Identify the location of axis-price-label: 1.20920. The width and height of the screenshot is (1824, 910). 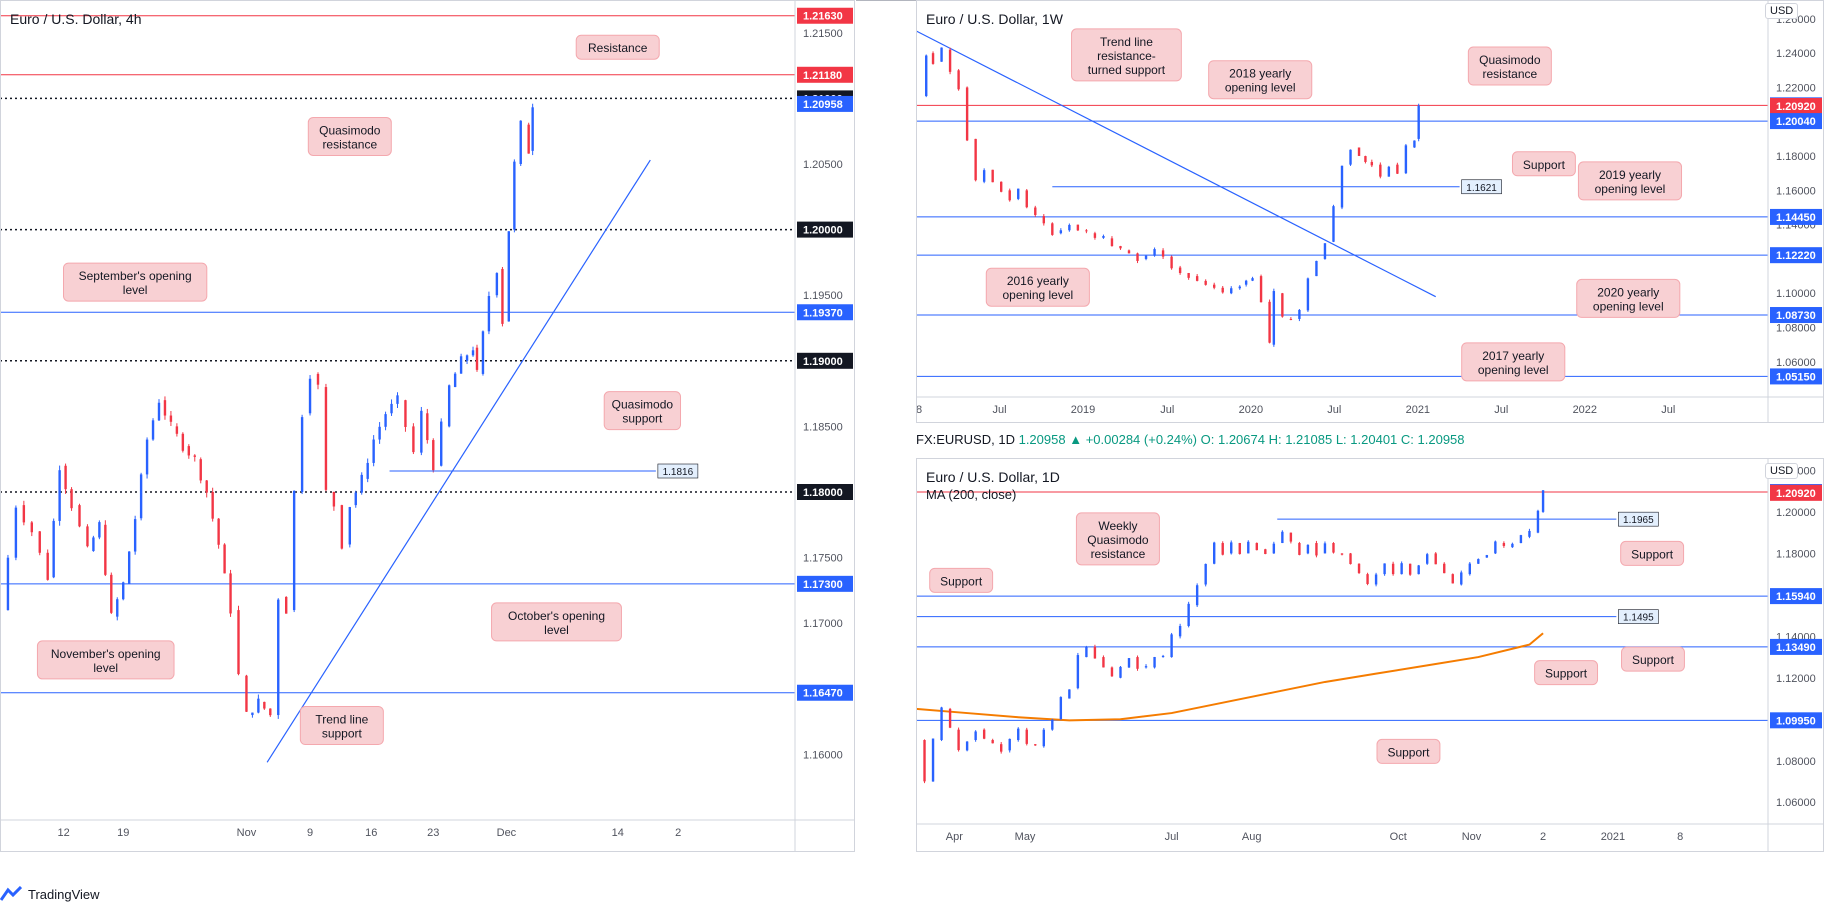
(1796, 107).